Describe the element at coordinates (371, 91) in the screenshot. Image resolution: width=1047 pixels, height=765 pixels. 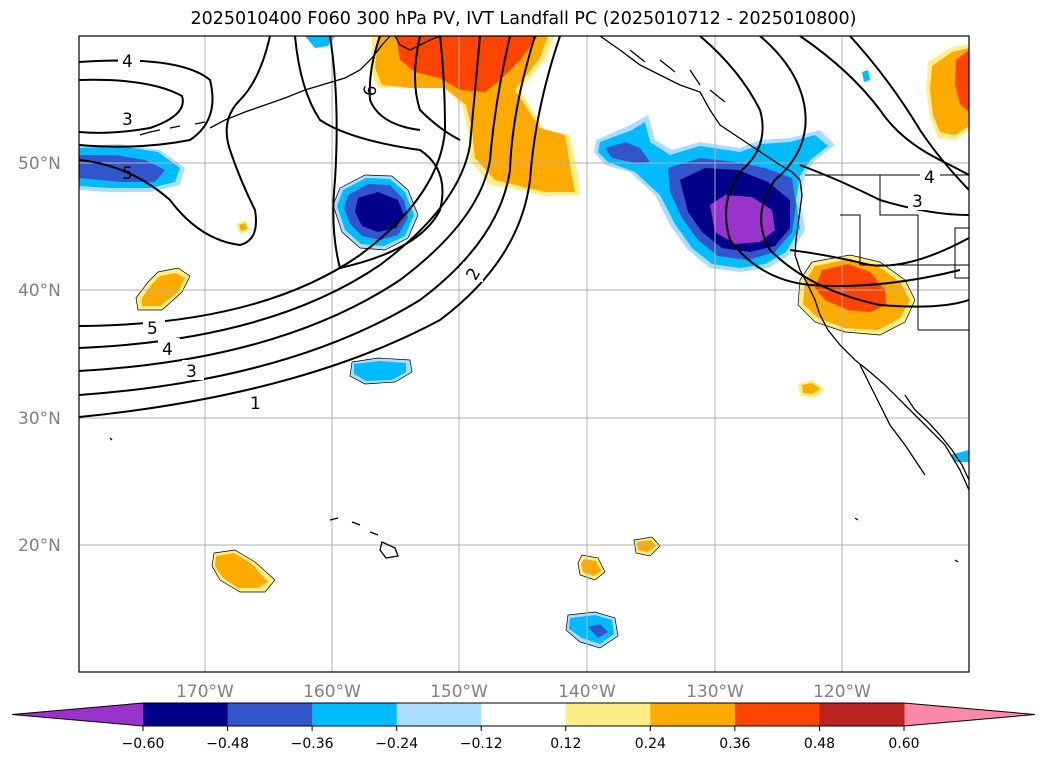
I see `contour-label: 6` at that location.